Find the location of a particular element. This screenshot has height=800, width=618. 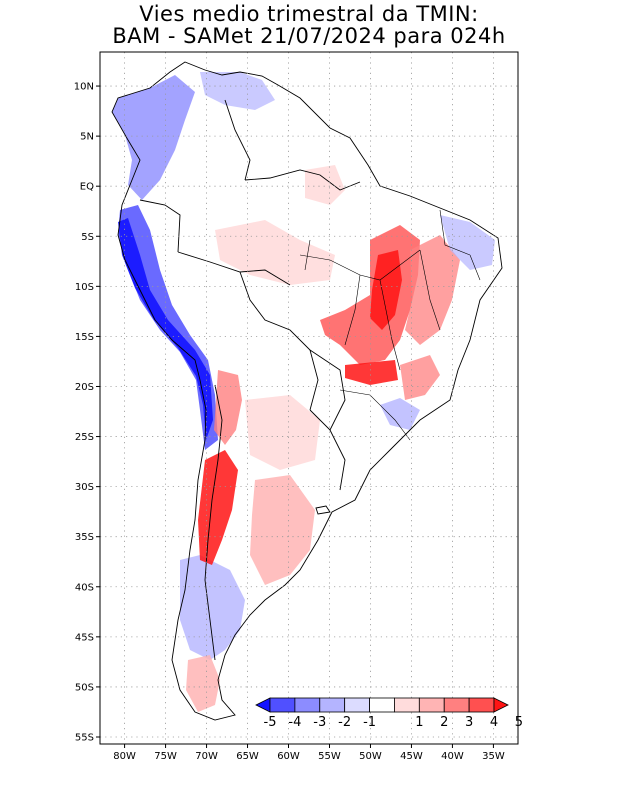

patagonia-cold-bias is located at coordinates (212, 607).